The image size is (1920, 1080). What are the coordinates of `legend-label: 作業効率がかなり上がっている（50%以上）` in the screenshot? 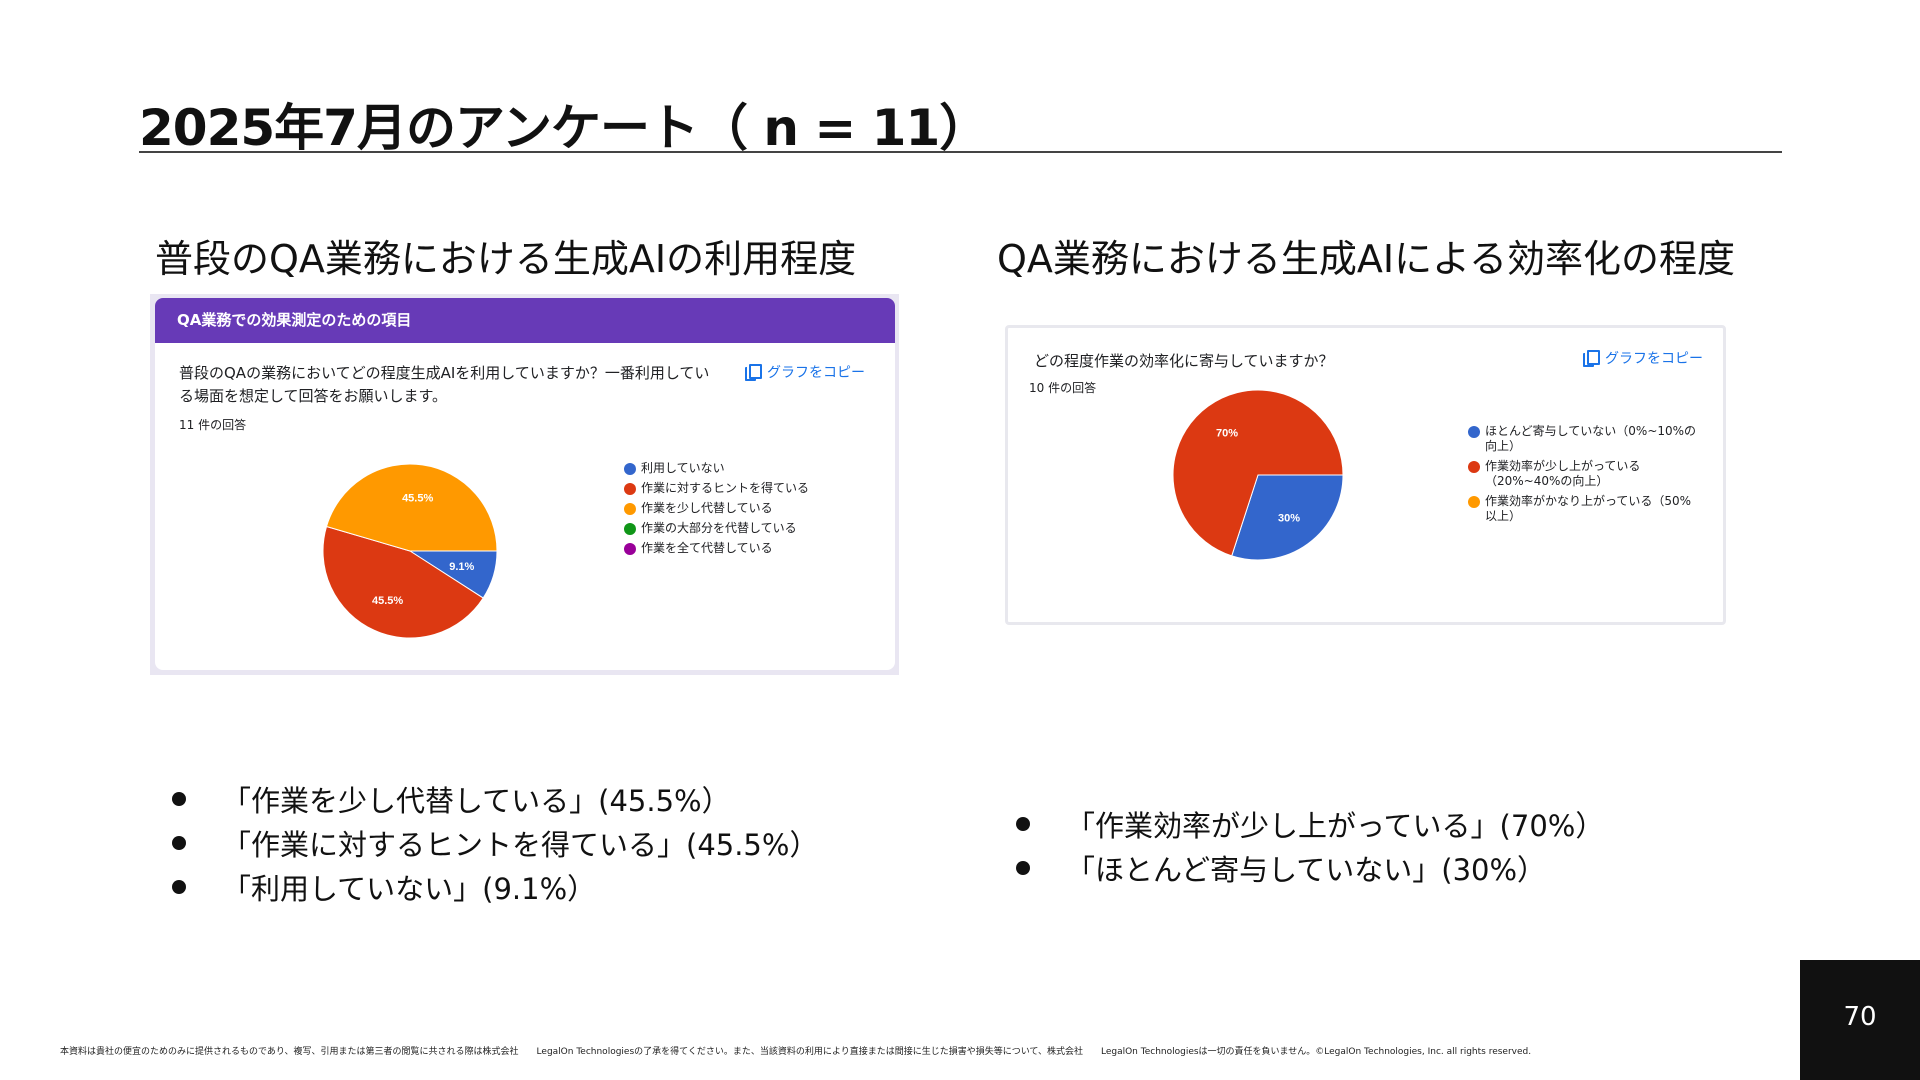 It's located at (1588, 508).